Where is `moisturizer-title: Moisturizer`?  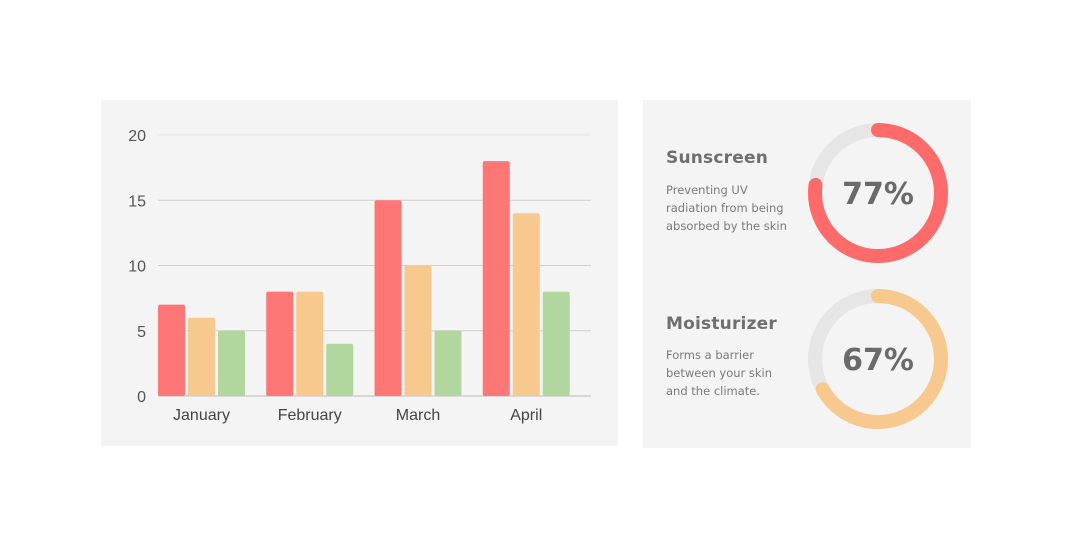
moisturizer-title: Moisturizer is located at coordinates (721, 324).